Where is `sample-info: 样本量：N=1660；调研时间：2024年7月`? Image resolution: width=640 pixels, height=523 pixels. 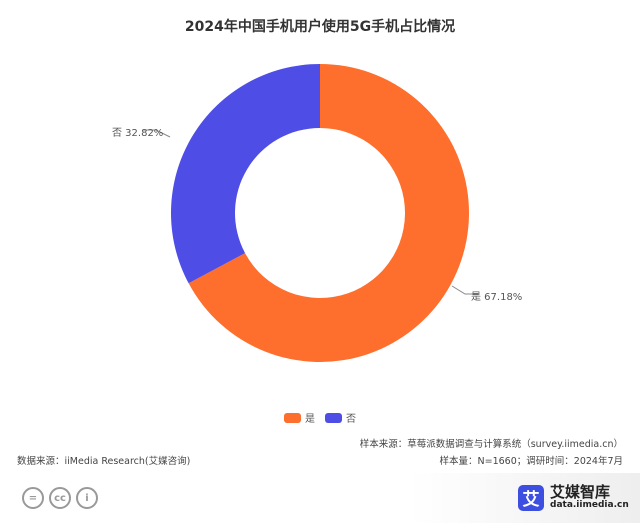
sample-info: 样本量：N=1660；调研时间：2024年7月 is located at coordinates (531, 461).